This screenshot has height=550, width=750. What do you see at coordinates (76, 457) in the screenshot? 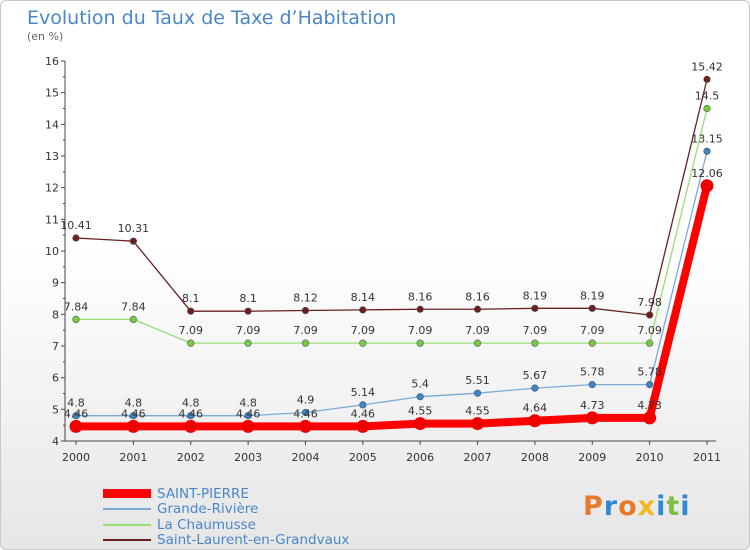
I see `x-tick-label: 2000` at bounding box center [76, 457].